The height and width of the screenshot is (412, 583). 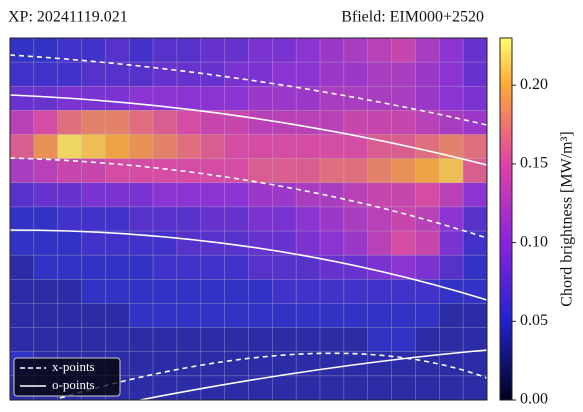 I want to click on colorbar-tick-label: 0.10, so click(x=534, y=241).